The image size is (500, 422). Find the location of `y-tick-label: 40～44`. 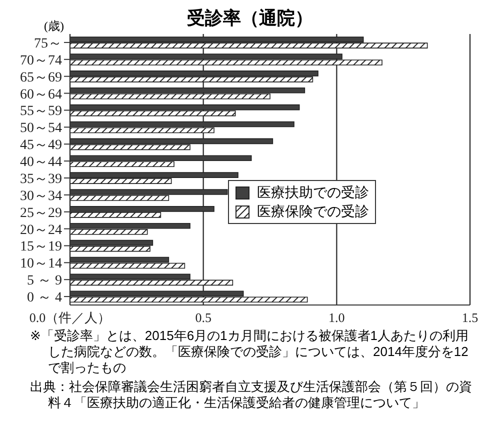

y-tick-label: 40～44 is located at coordinates (41, 162).